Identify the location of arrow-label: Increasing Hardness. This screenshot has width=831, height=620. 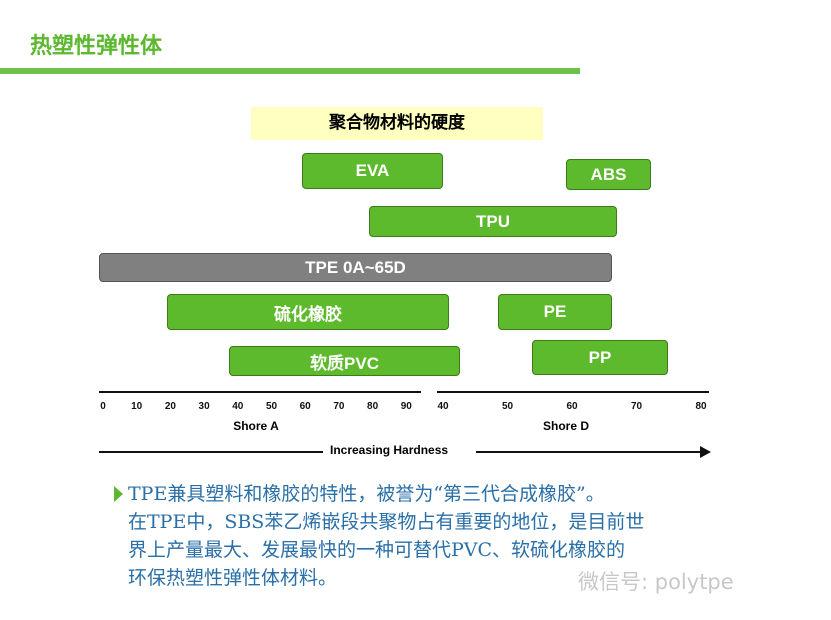
(389, 450).